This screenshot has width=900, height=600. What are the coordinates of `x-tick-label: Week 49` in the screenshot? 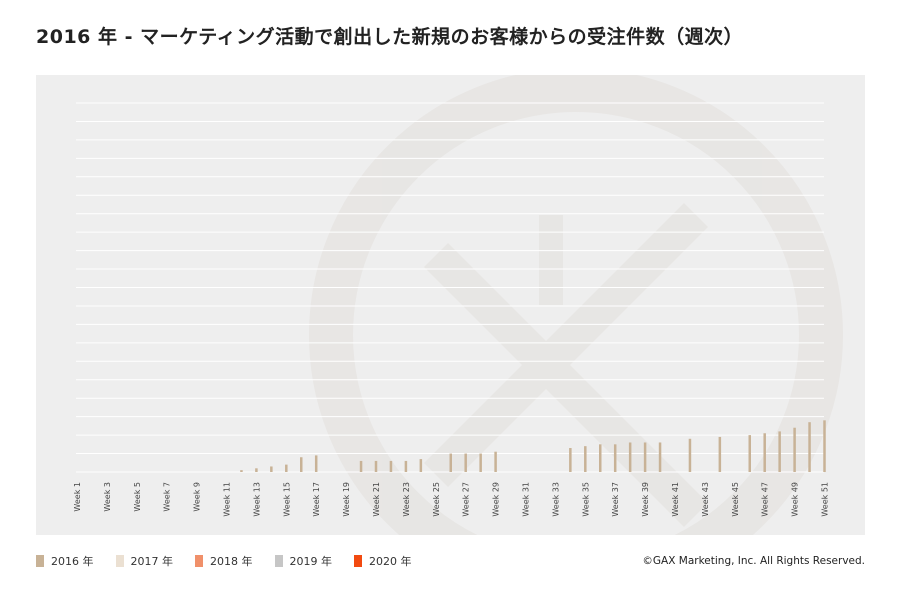 It's located at (795, 499).